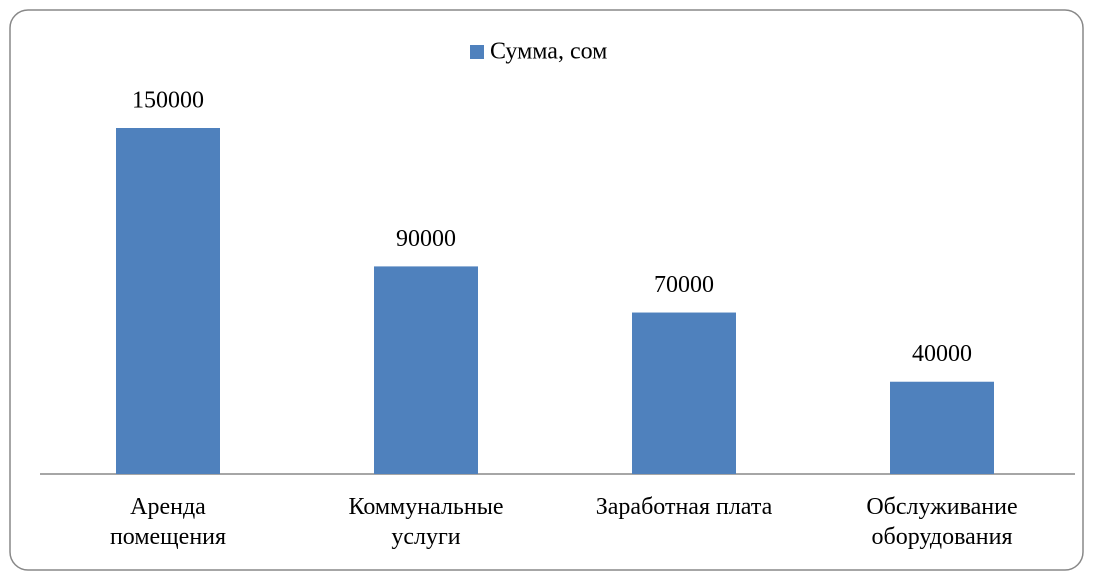  Describe the element at coordinates (168, 522) in the screenshot. I see `x-tick-label: Аренда помещения` at that location.